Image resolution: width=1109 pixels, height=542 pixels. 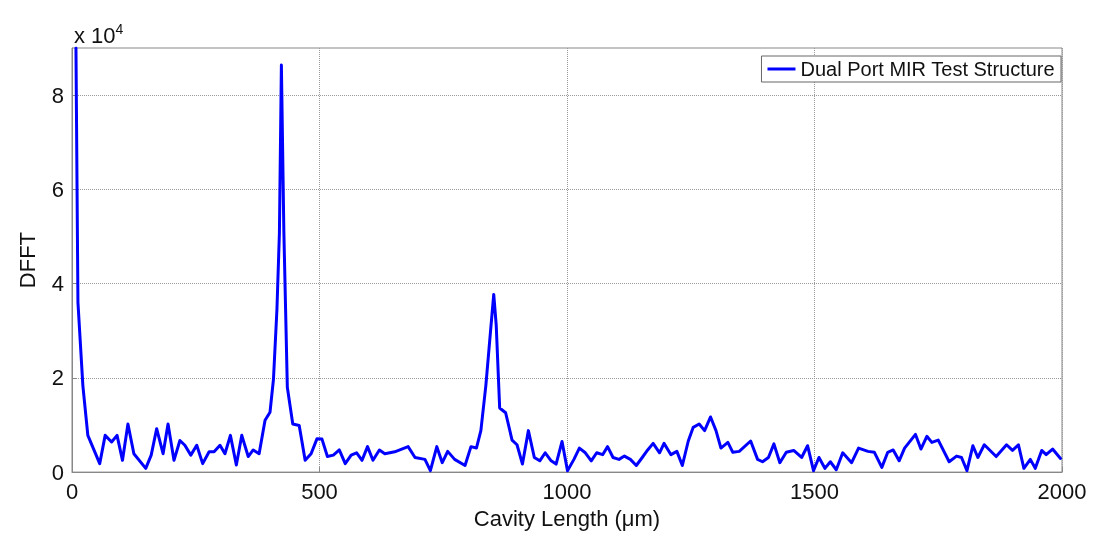 What do you see at coordinates (57, 95) in the screenshot?
I see `y-tick-label: 8` at bounding box center [57, 95].